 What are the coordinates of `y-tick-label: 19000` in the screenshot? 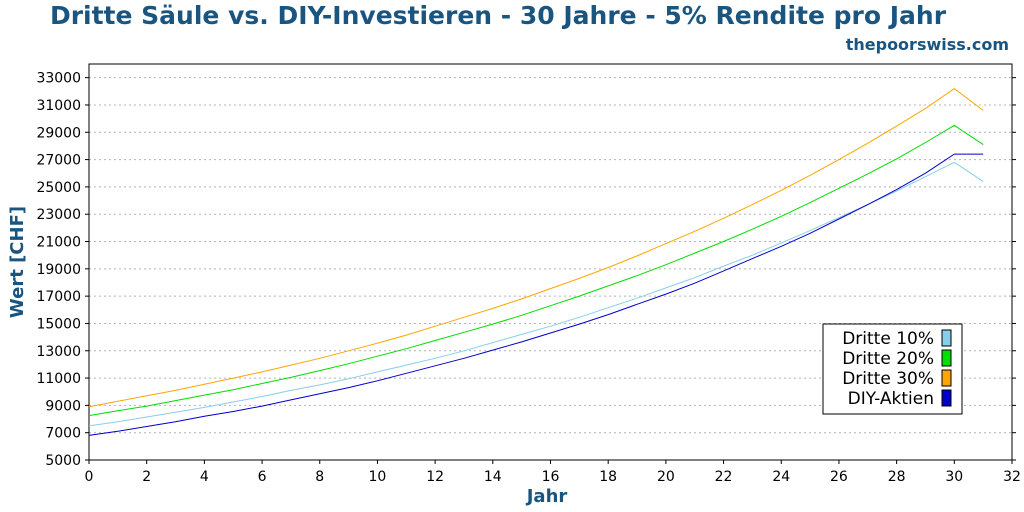 It's located at (58, 270).